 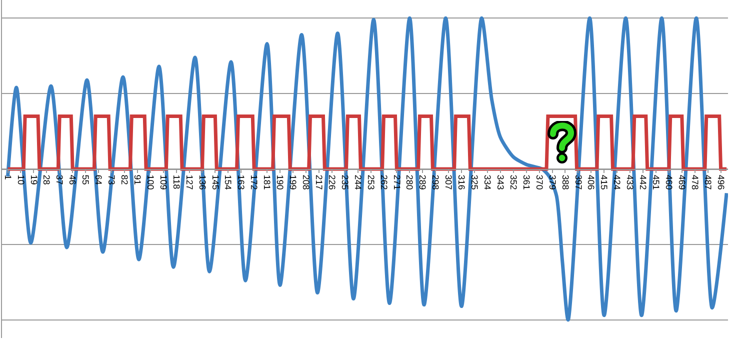 What do you see at coordinates (539, 182) in the screenshot?
I see `x-tick-label: 370` at bounding box center [539, 182].